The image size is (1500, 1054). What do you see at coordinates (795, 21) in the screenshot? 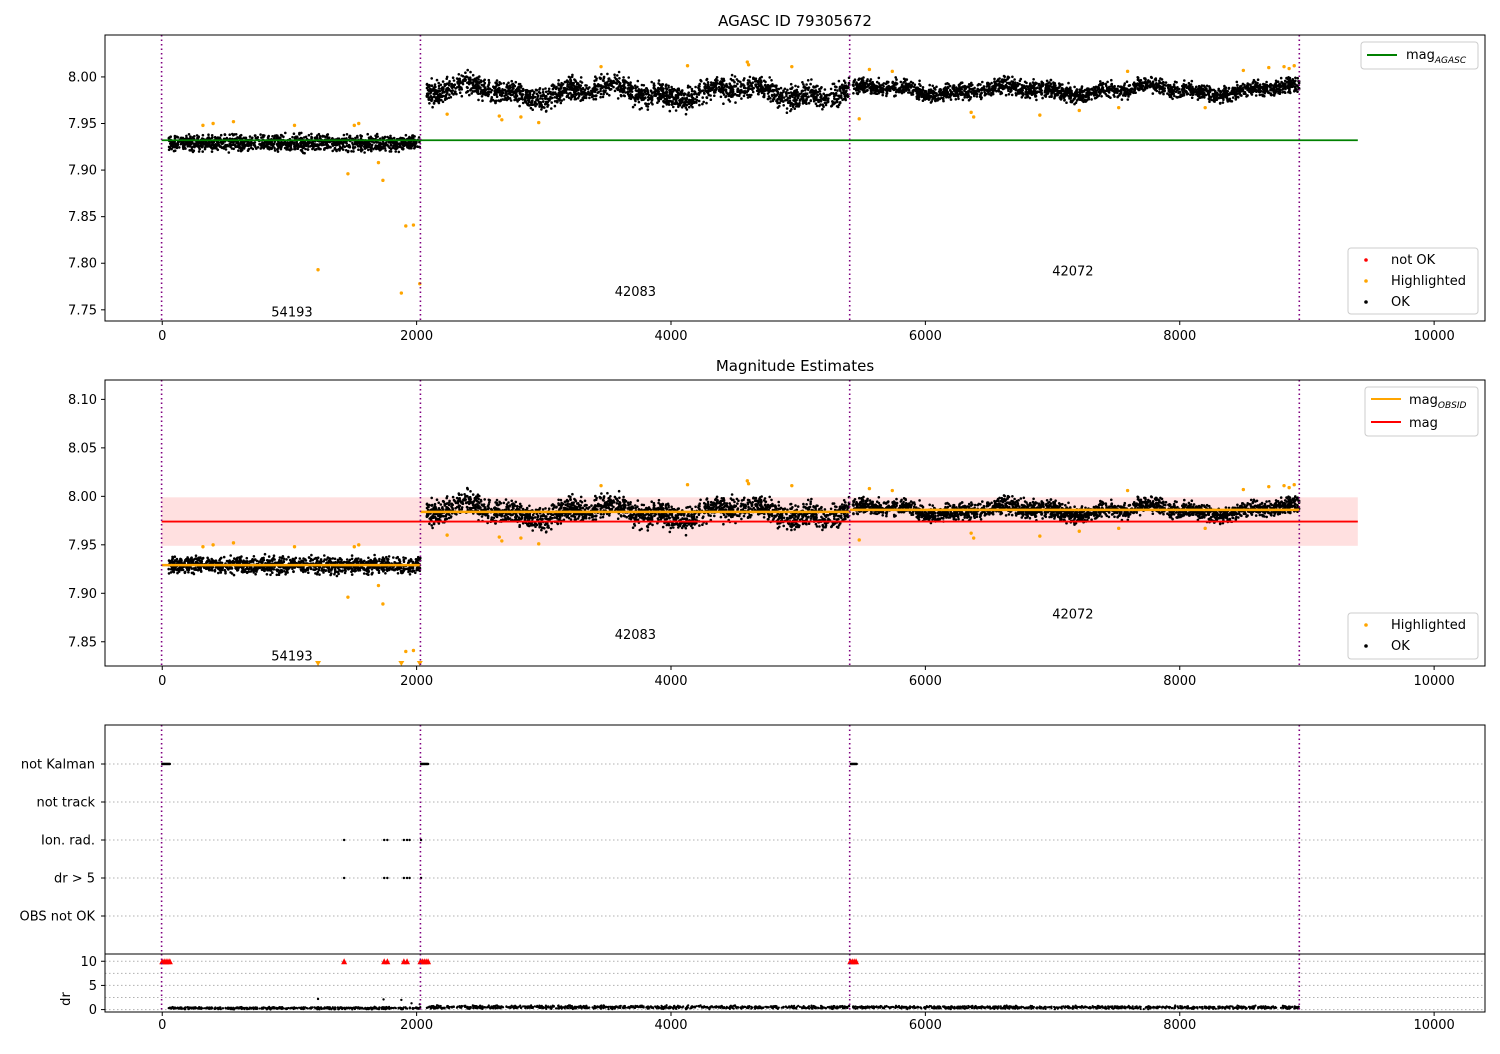
I see `chart-title: AGASC ID 79305672` at bounding box center [795, 21].